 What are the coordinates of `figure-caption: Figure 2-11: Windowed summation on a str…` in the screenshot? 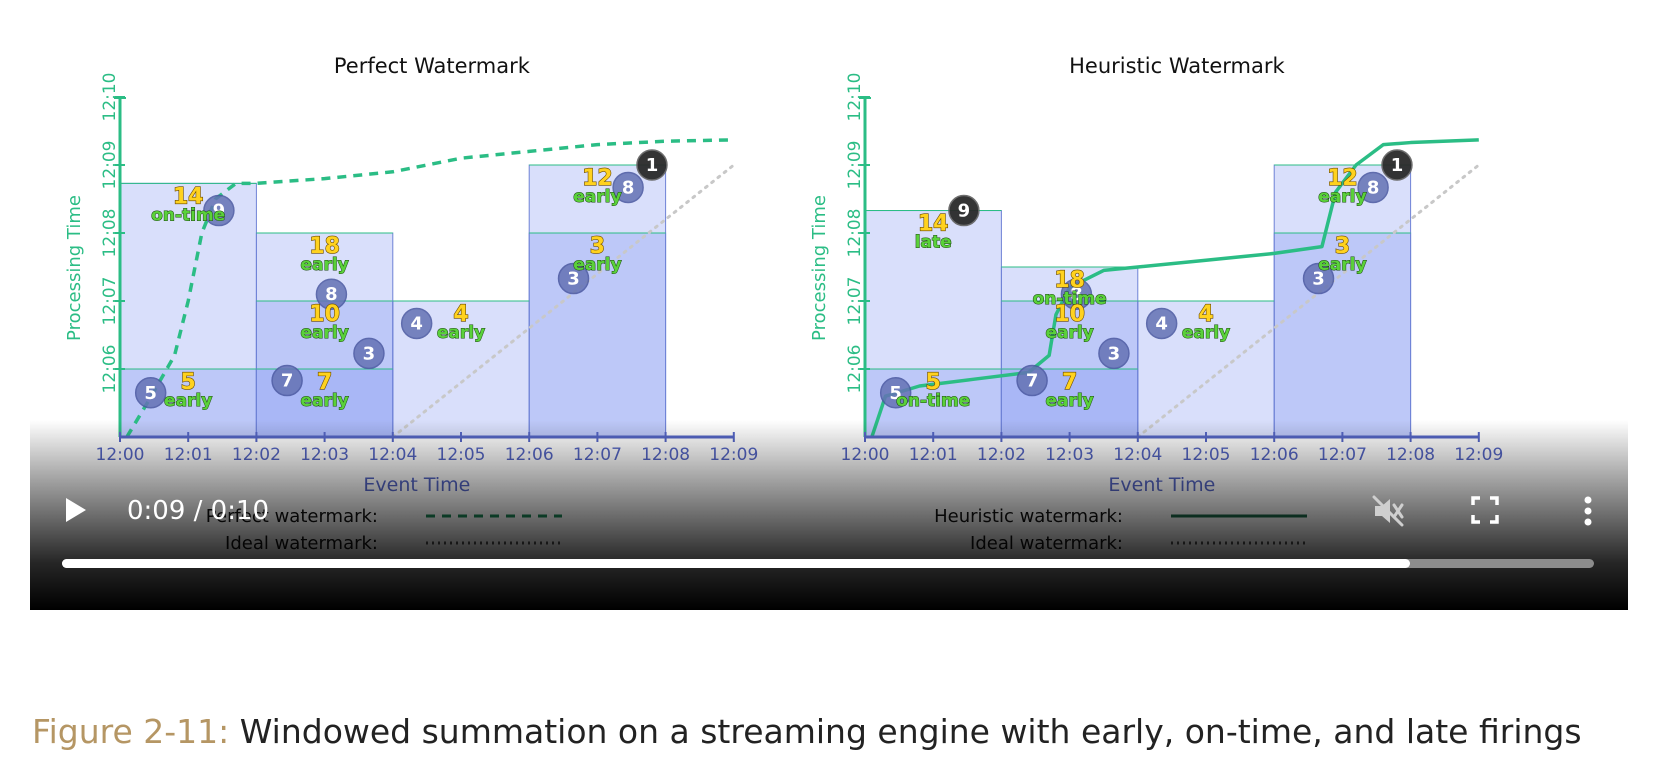 It's located at (807, 731).